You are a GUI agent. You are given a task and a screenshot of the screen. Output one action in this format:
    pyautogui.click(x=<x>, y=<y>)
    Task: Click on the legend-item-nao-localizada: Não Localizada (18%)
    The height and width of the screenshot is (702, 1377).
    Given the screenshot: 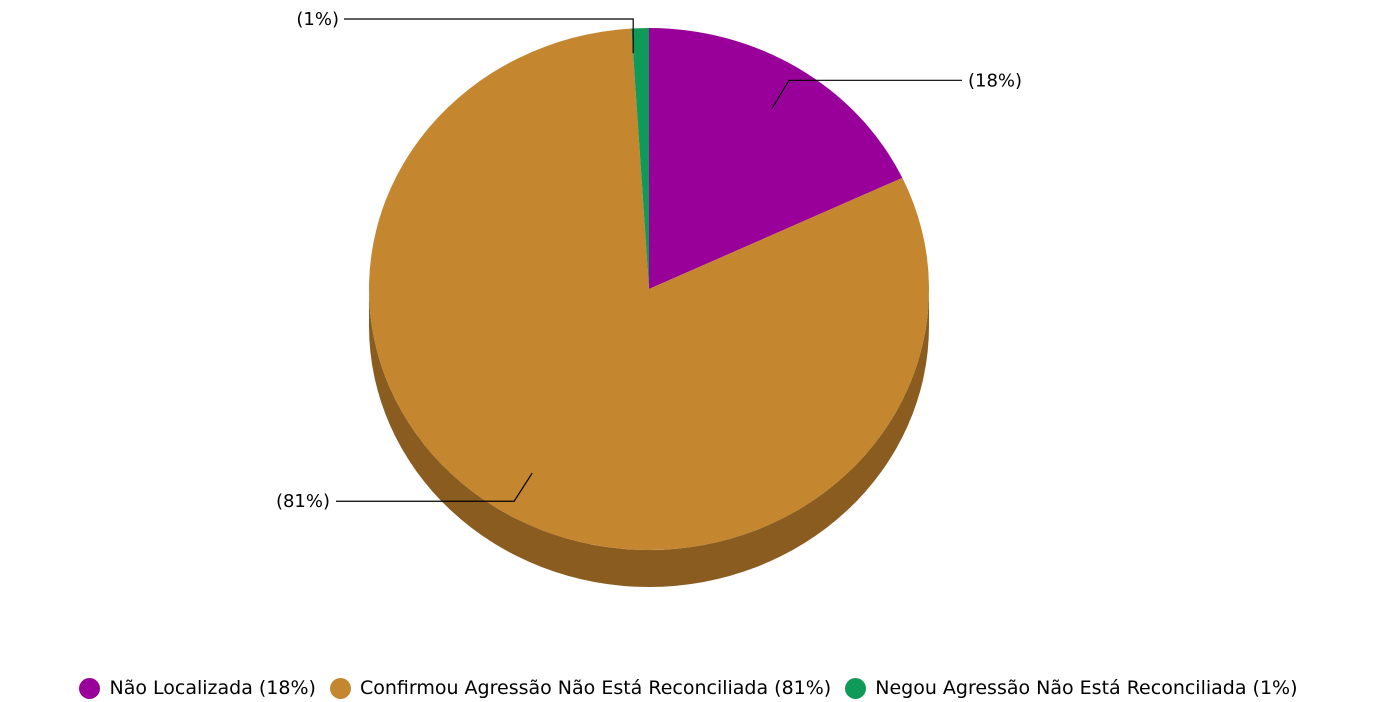 What is the action you would take?
    pyautogui.click(x=197, y=688)
    